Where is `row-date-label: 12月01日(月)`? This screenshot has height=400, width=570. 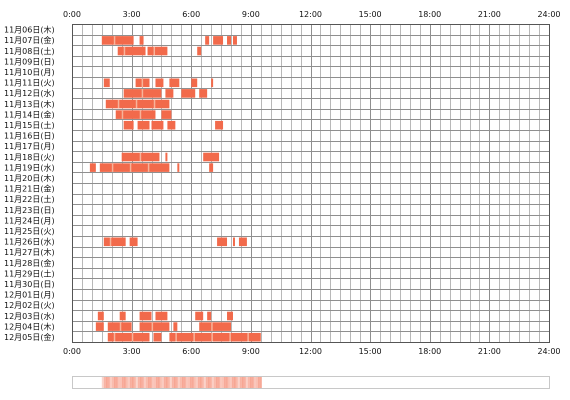
row-date-label: 12月01日(月) is located at coordinates (29, 295).